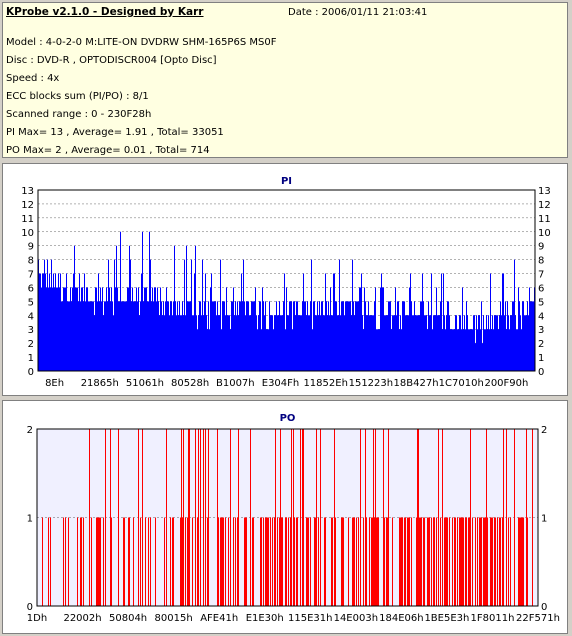 Image resolution: width=572 pixels, height=636 pixels. I want to click on x-tick-label: 184E06h, so click(401, 618).